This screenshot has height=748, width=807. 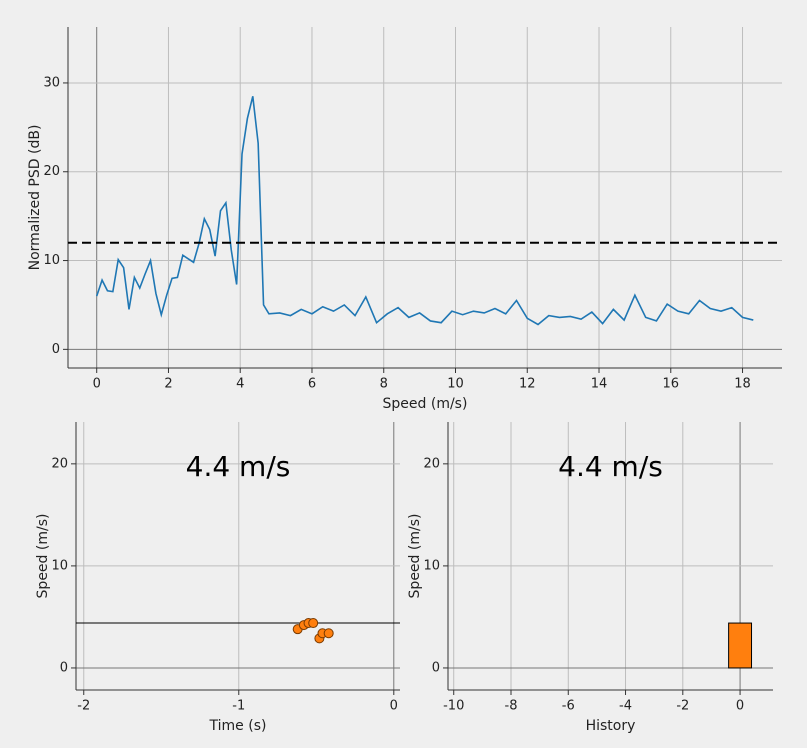 What do you see at coordinates (35, 198) in the screenshot?
I see `y-axis-label: Normalized PSD (dB)` at bounding box center [35, 198].